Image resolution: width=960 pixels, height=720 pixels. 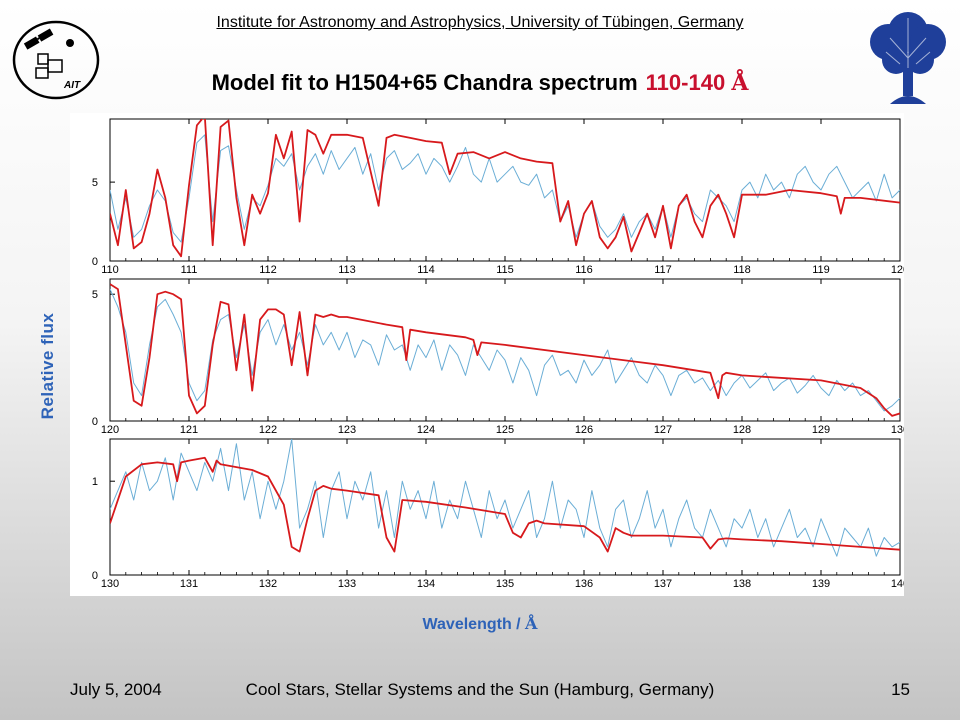 I want to click on y-tick-label-1-5: 5, so click(x=95, y=183).